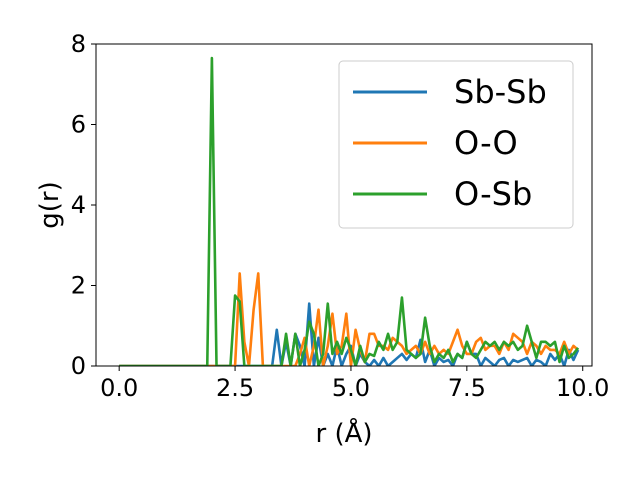 The width and height of the screenshot is (640, 480). Describe the element at coordinates (235, 388) in the screenshot. I see `x-tick-label: 2.5` at that location.